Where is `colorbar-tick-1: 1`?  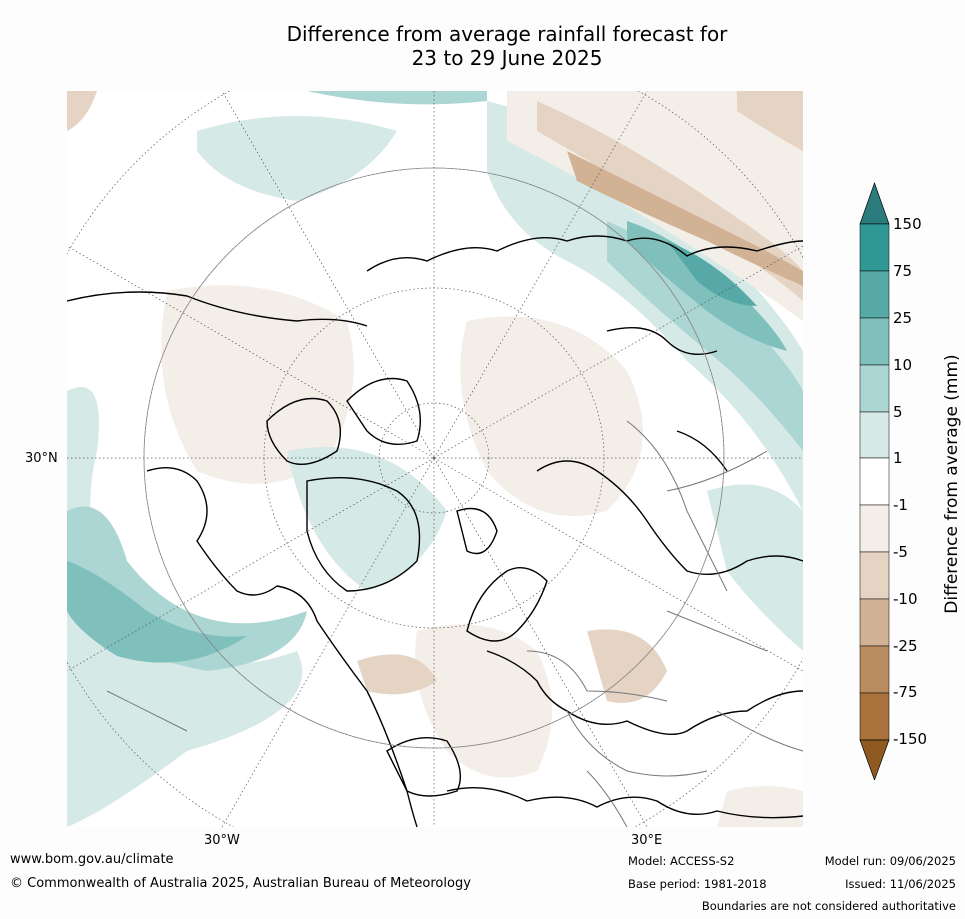 colorbar-tick-1: 1 is located at coordinates (898, 458).